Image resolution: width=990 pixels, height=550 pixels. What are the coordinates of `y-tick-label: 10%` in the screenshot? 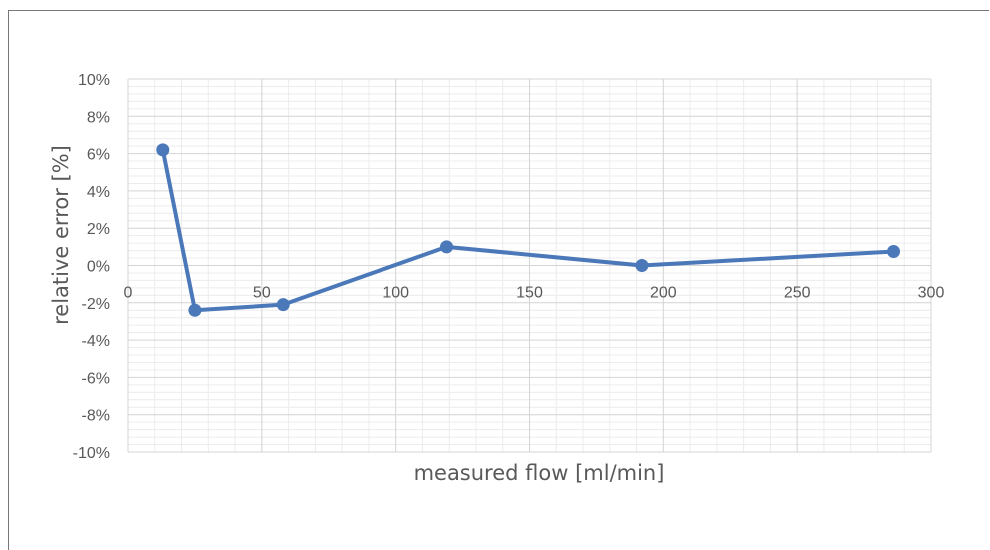 It's located at (94, 80).